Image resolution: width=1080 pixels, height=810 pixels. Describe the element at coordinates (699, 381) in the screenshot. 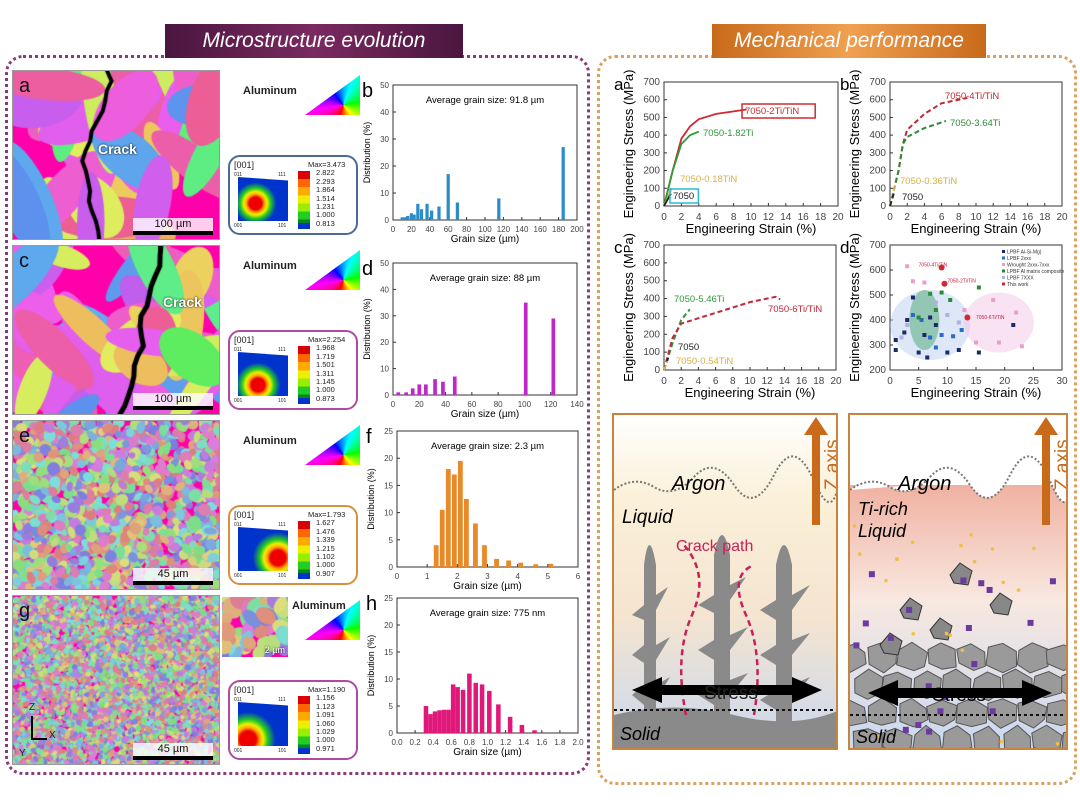

I see `x-tick-label: 4` at that location.